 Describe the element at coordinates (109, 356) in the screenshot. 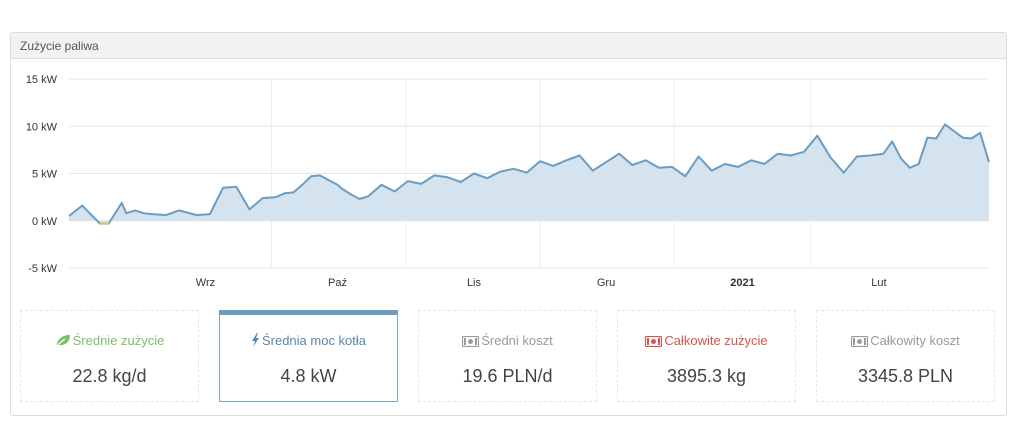

I see `tile-avg-usage: Średnie zużycie 22.8 kg/d` at that location.